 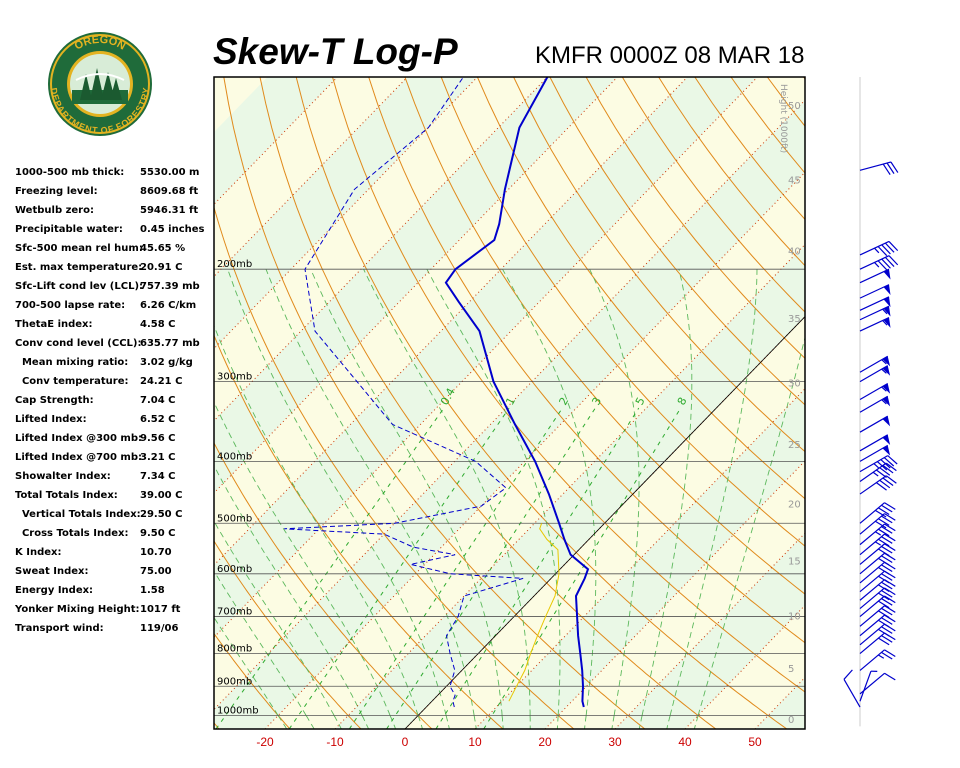 What do you see at coordinates (51, 419) in the screenshot?
I see `index-label: Lifted Index:` at bounding box center [51, 419].